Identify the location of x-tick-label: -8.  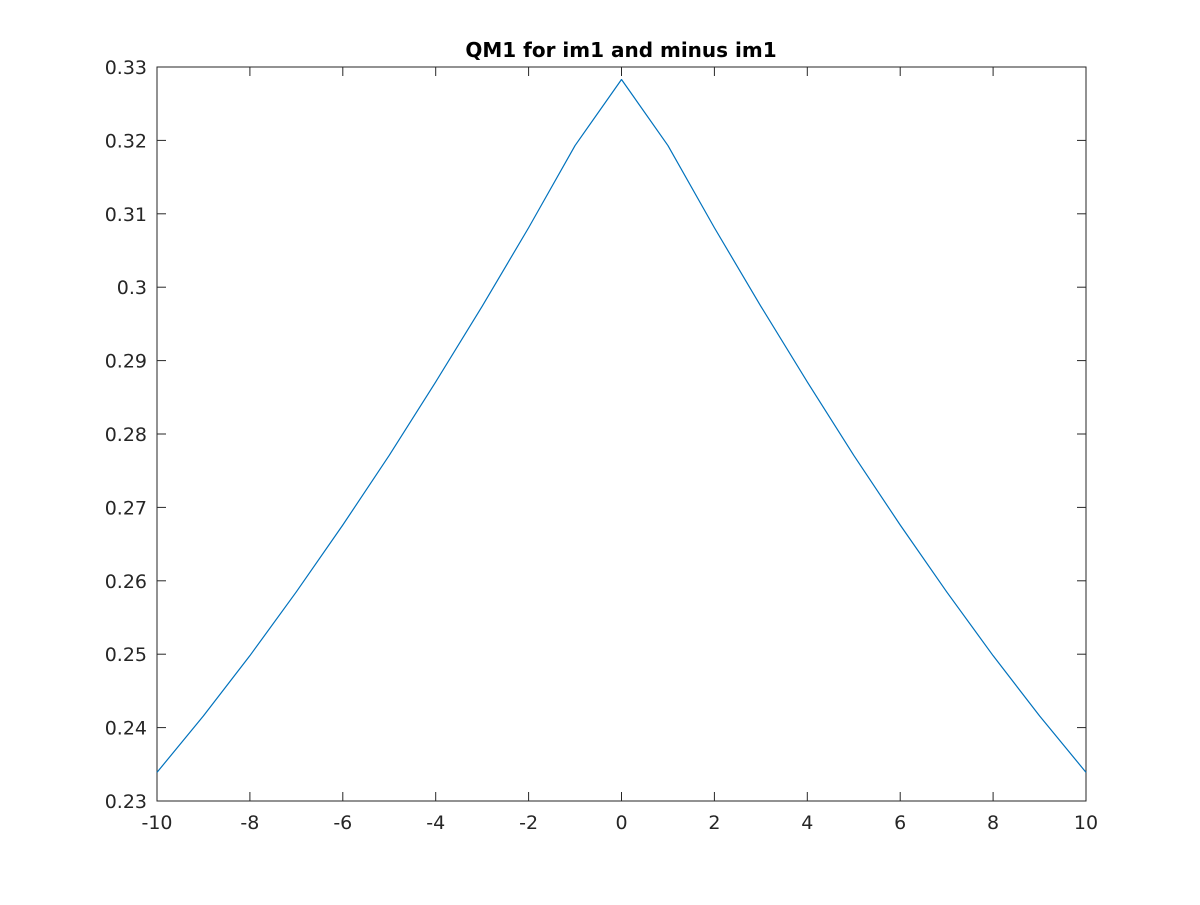
(249, 823).